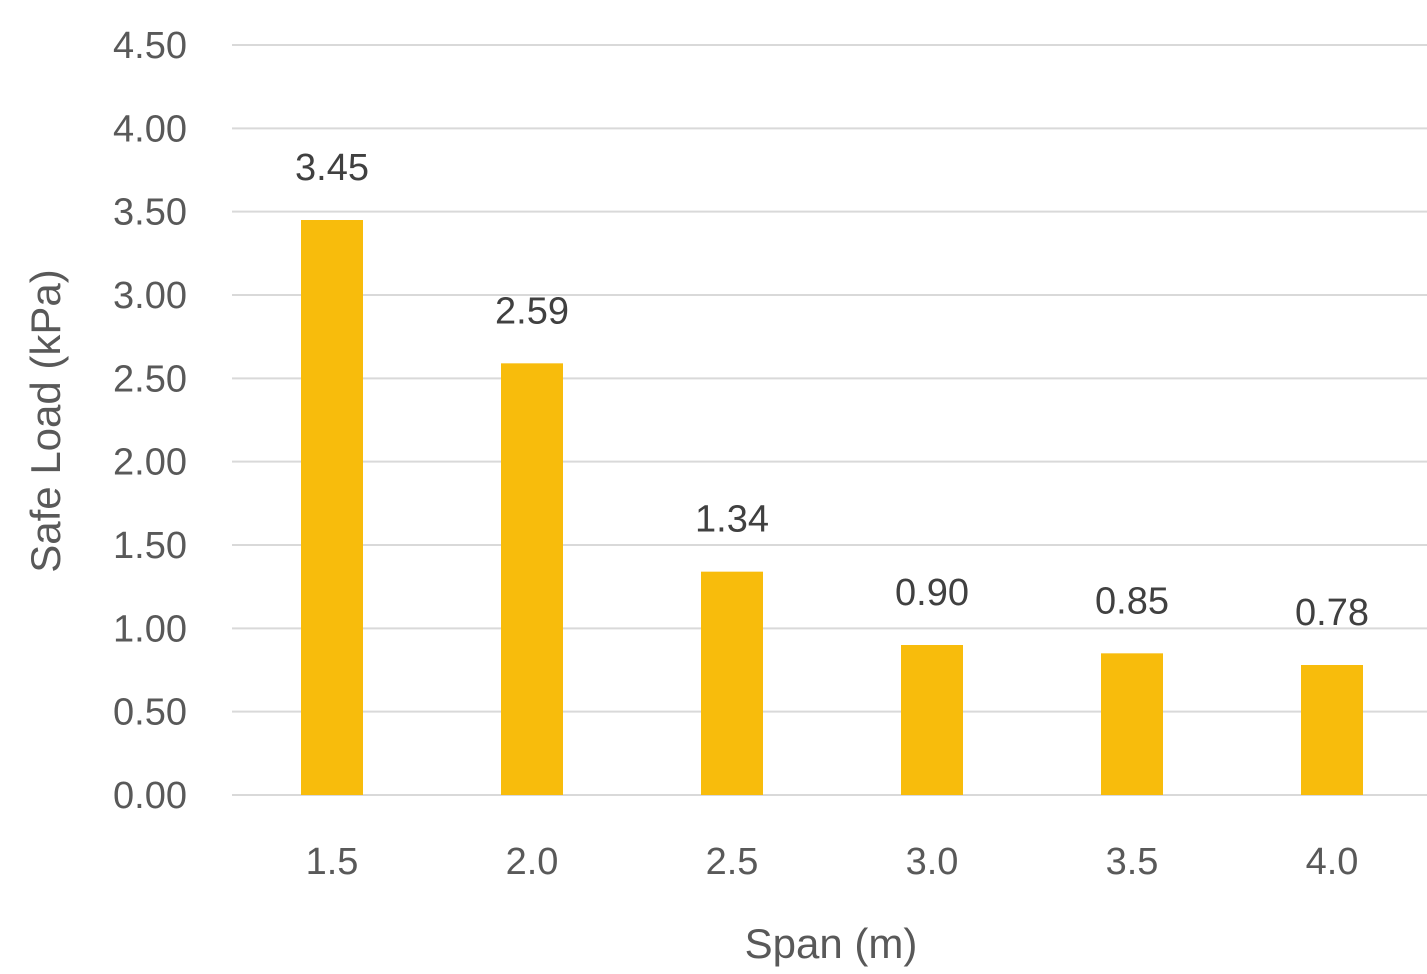 The image size is (1427, 974). Describe the element at coordinates (1332, 613) in the screenshot. I see `data-label: 0.78` at that location.